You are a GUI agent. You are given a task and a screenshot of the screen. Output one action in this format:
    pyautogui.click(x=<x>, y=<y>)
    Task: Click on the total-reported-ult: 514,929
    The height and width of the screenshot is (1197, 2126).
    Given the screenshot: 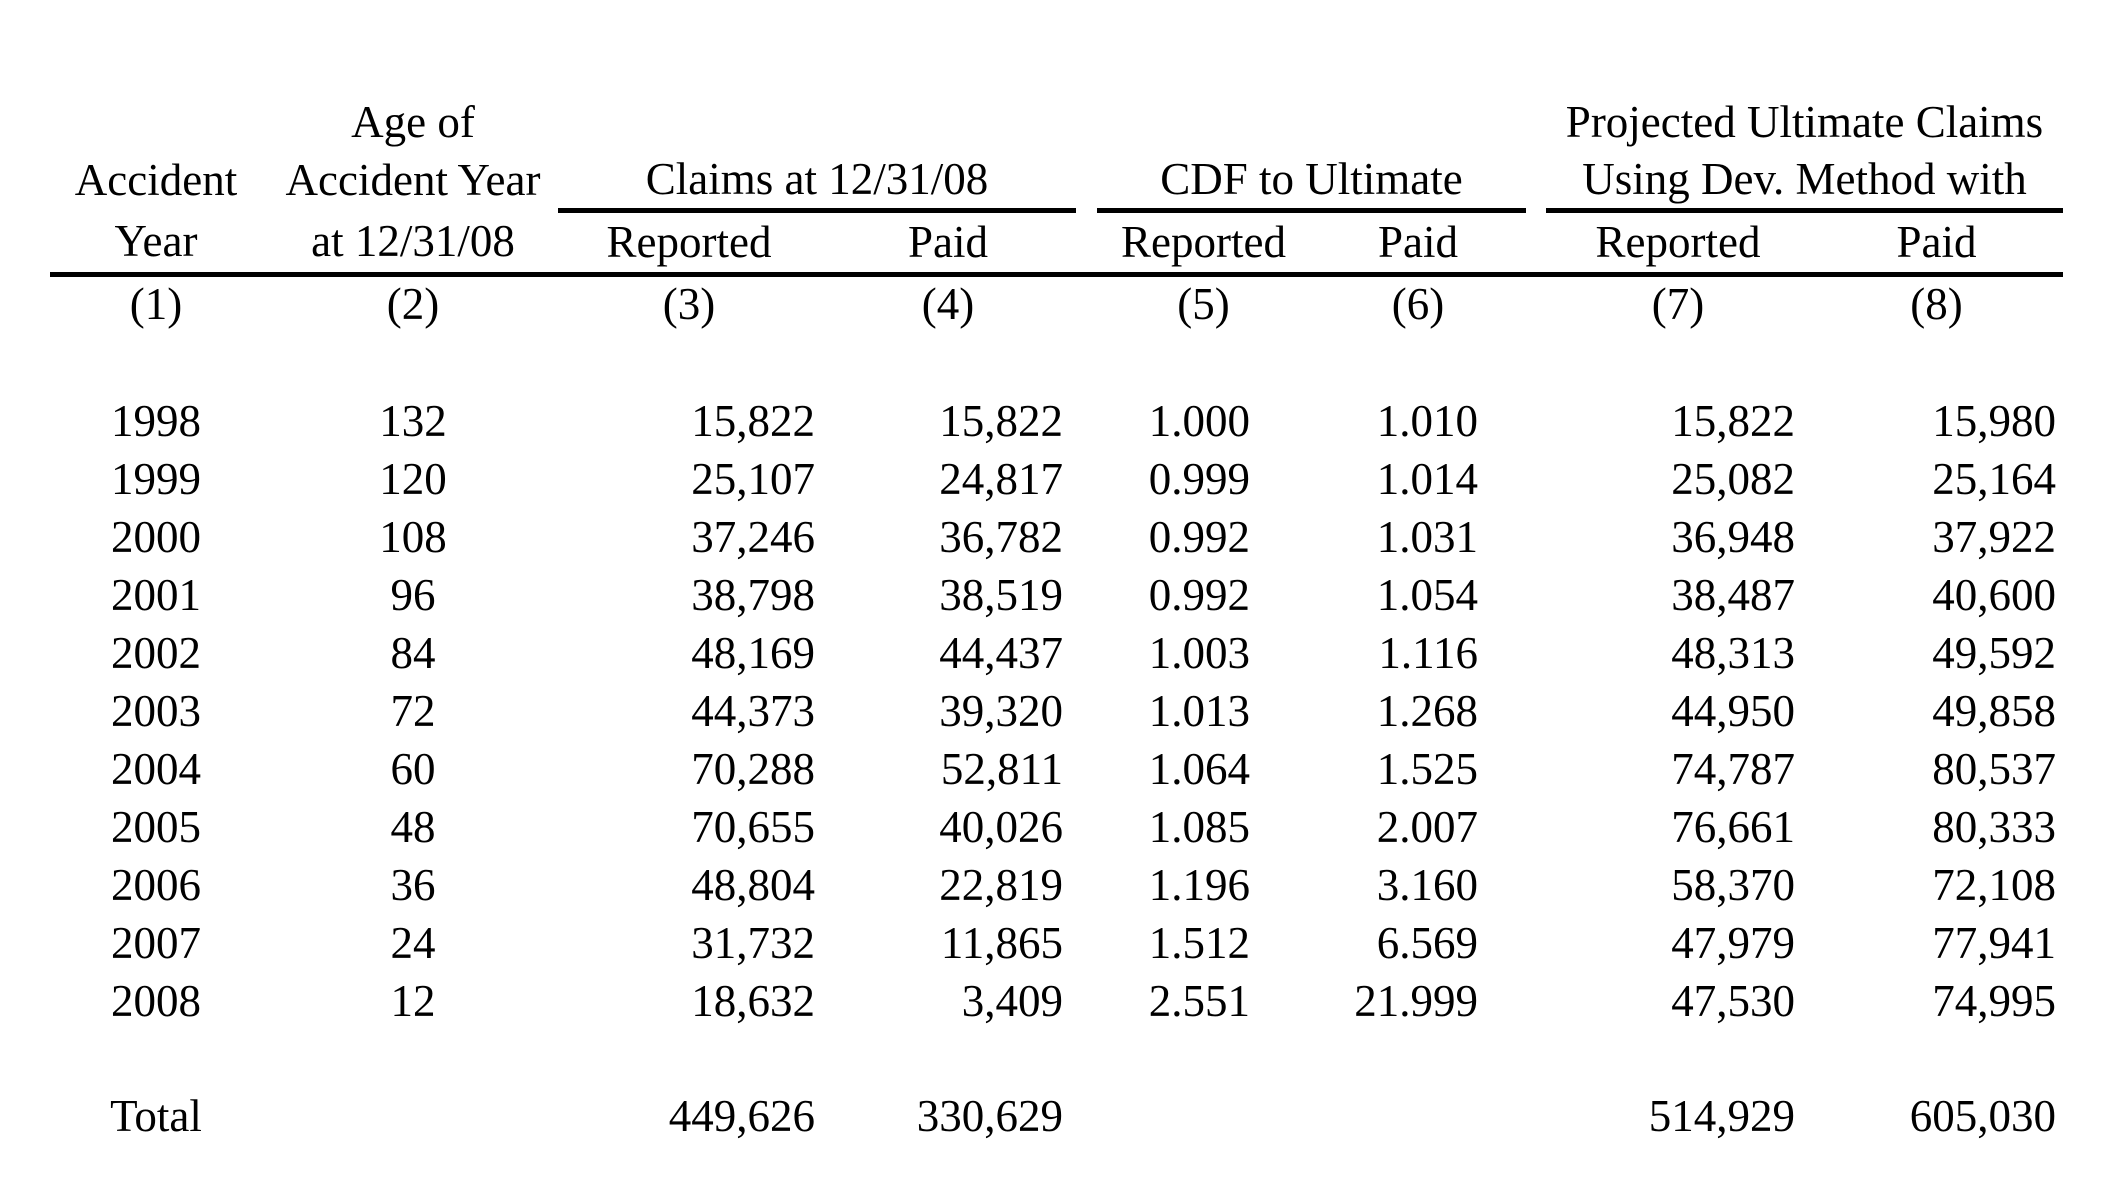 What is the action you would take?
    pyautogui.click(x=1721, y=1115)
    